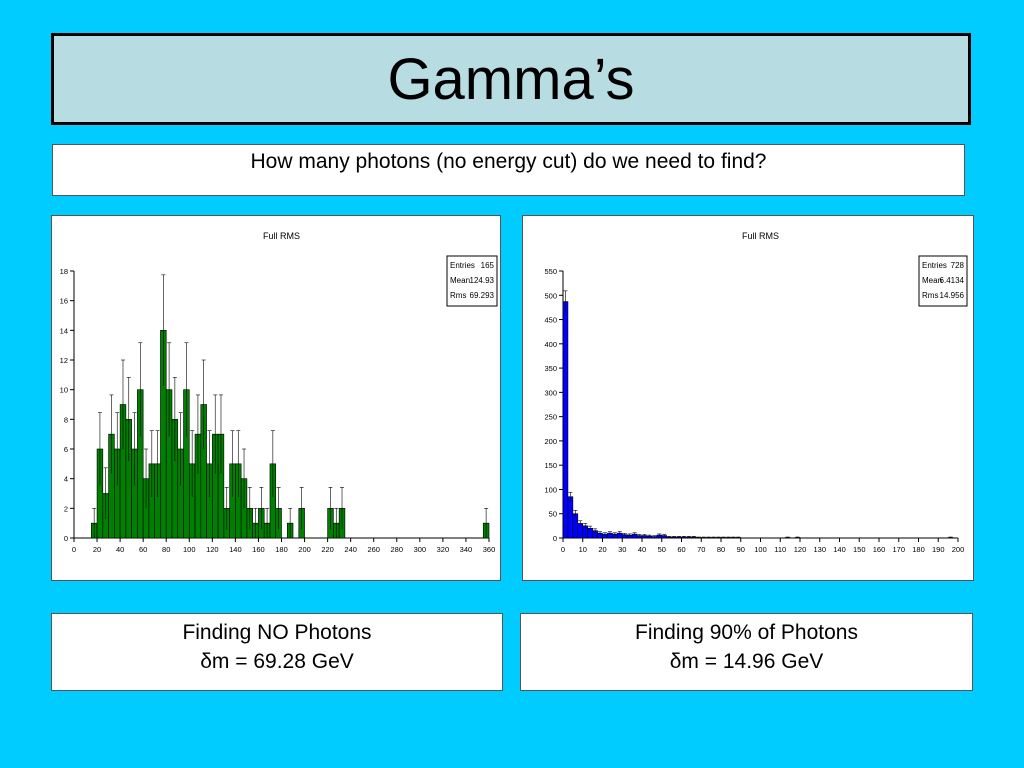 The image size is (1024, 768). Describe the element at coordinates (583, 549) in the screenshot. I see `x-tick-label: 10` at that location.